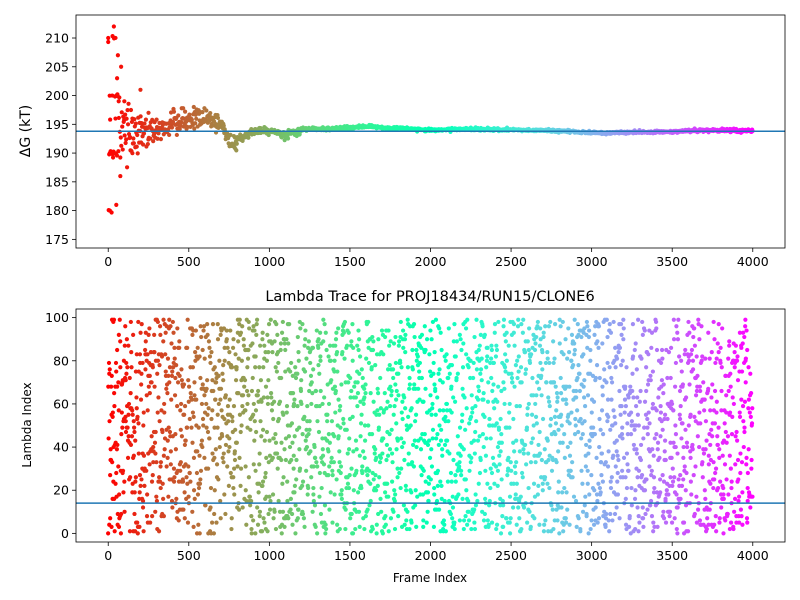  What do you see at coordinates (350, 261) in the screenshot?
I see `x-tick-label: 1500` at bounding box center [350, 261].